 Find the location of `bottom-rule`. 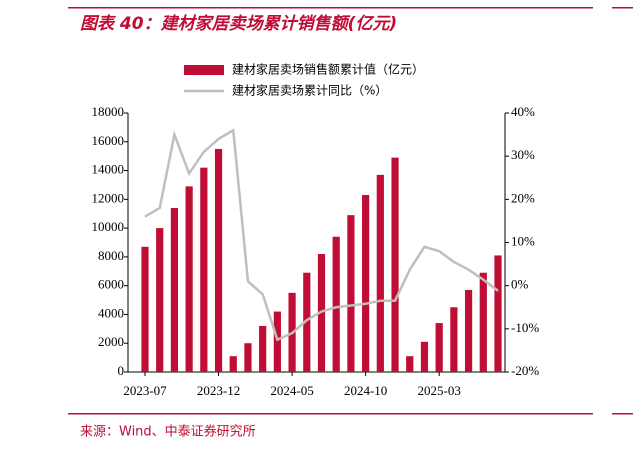

bottom-rule is located at coordinates (330, 414).